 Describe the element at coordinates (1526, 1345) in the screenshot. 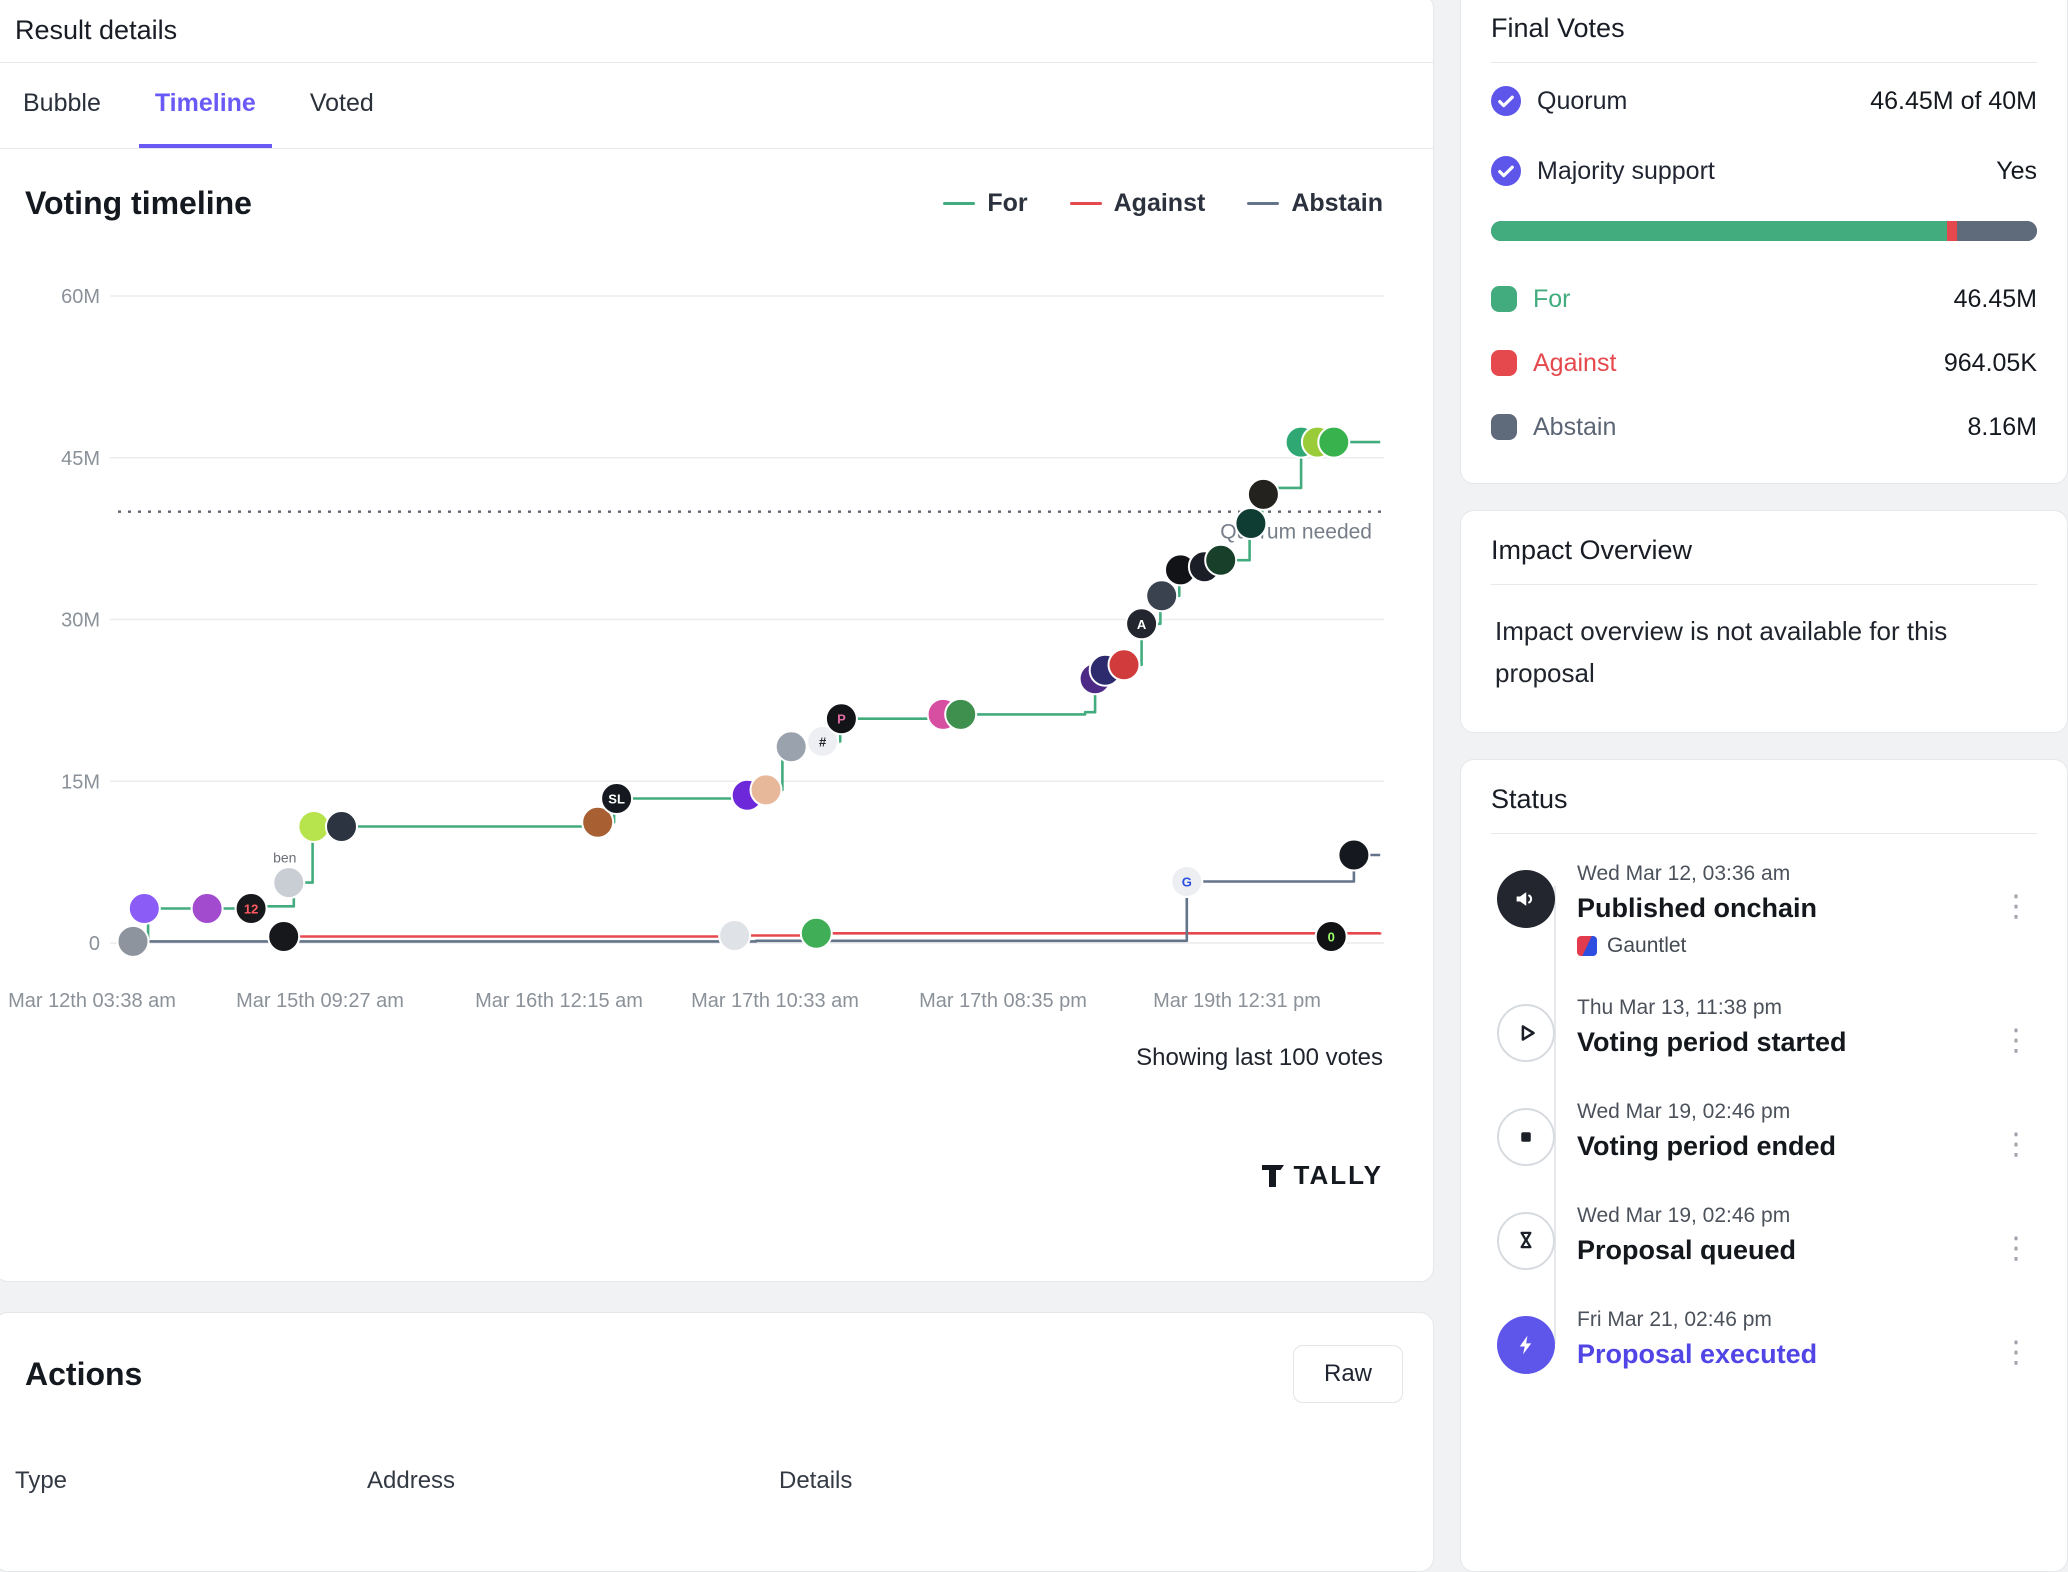

I see `bolt-icon` at that location.